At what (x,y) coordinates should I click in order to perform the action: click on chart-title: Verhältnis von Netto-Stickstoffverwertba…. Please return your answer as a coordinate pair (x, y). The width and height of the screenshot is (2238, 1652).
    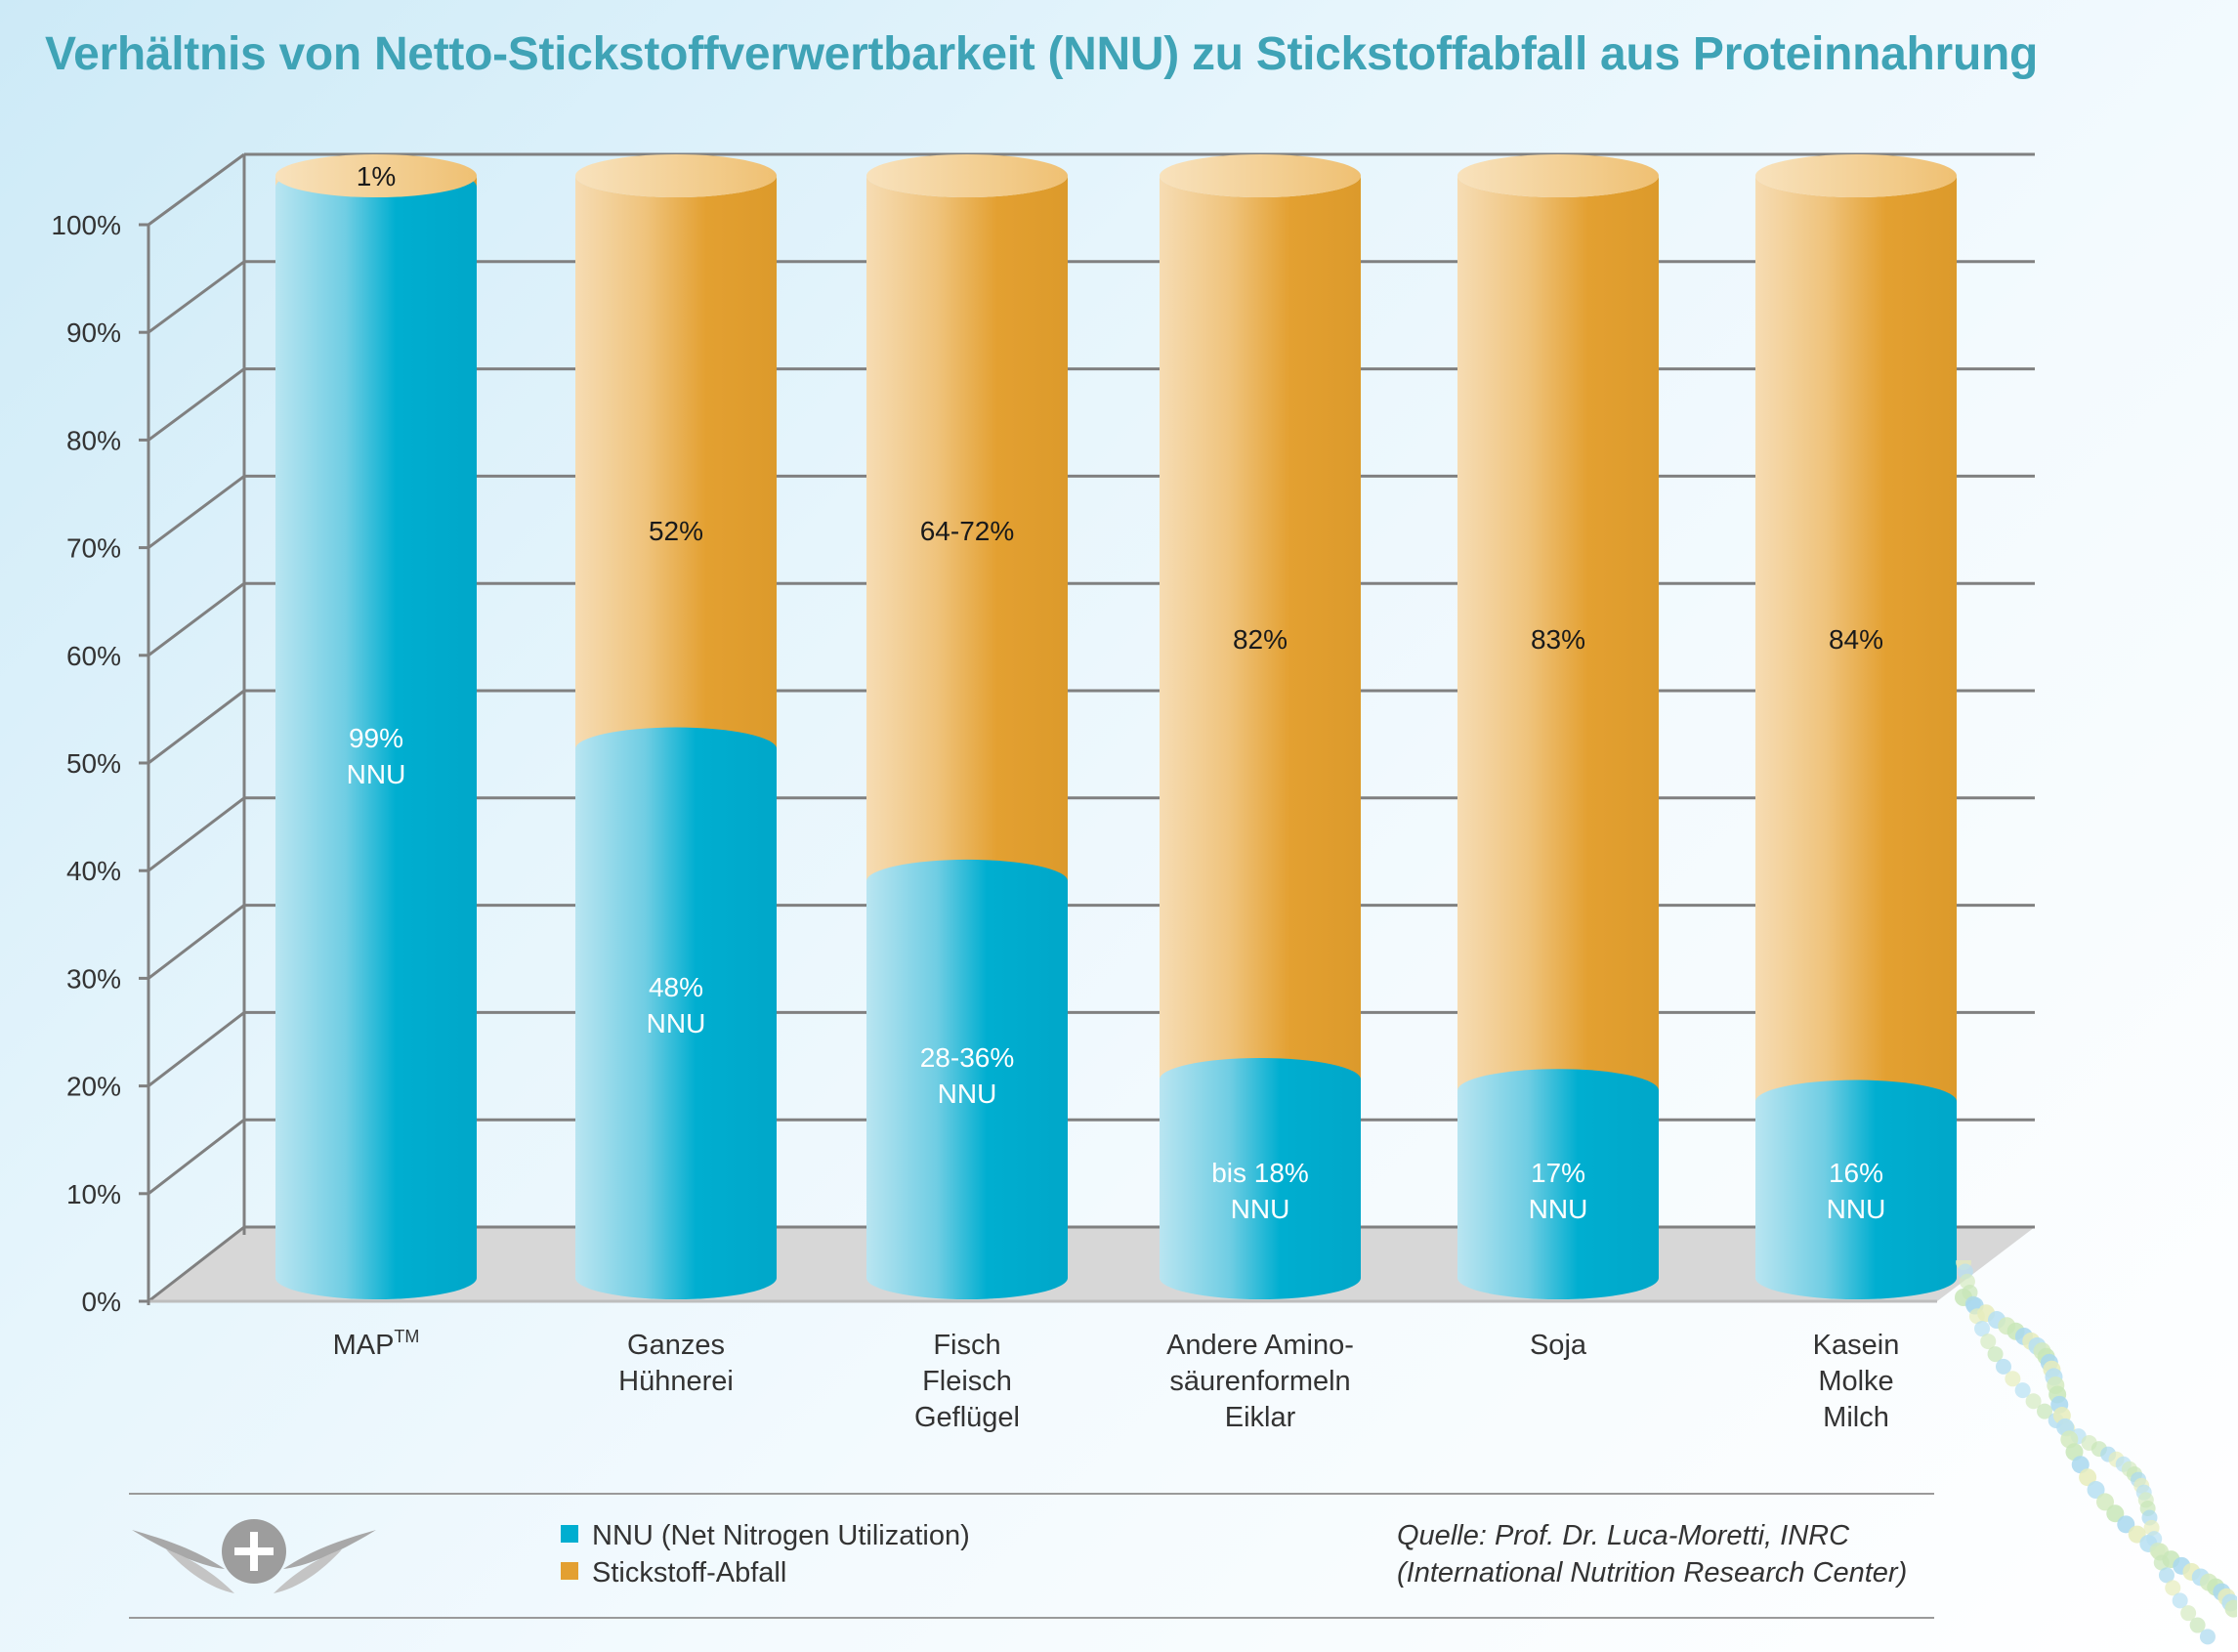
    Looking at the image, I should click on (1042, 54).